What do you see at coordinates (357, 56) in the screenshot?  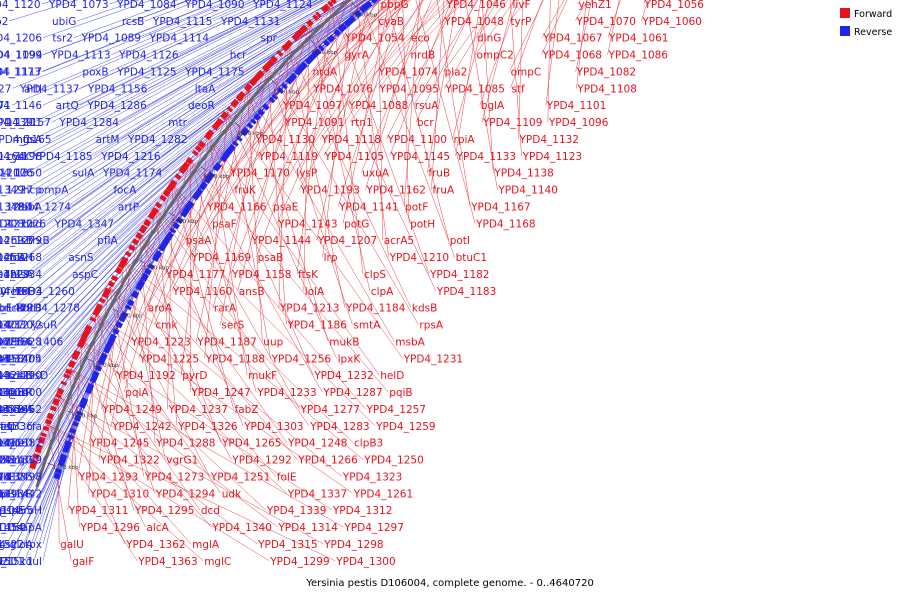 I see `forward-gene-label: gyrA` at bounding box center [357, 56].